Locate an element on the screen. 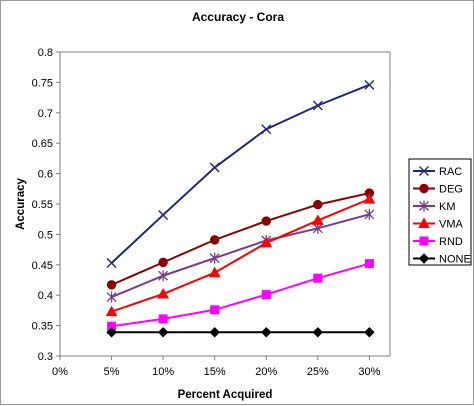 This screenshot has height=406, width=474. y-tick-label: 0.8 is located at coordinates (45, 53).